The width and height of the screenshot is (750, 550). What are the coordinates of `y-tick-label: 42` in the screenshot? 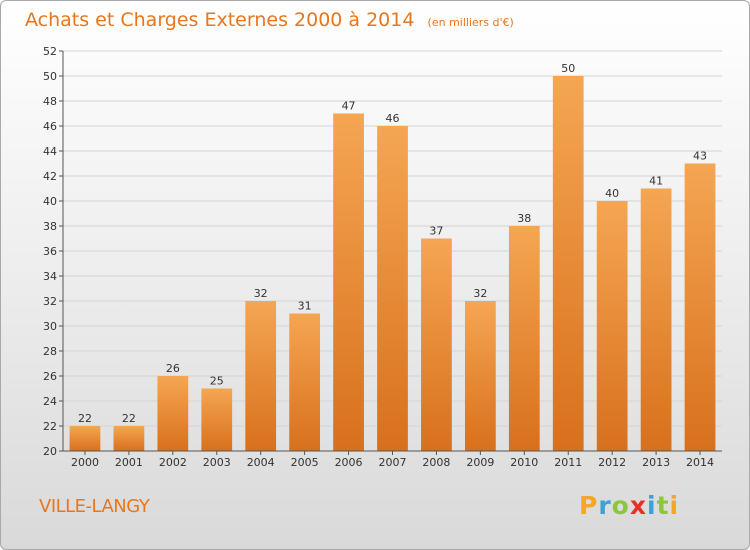 It's located at (50, 176).